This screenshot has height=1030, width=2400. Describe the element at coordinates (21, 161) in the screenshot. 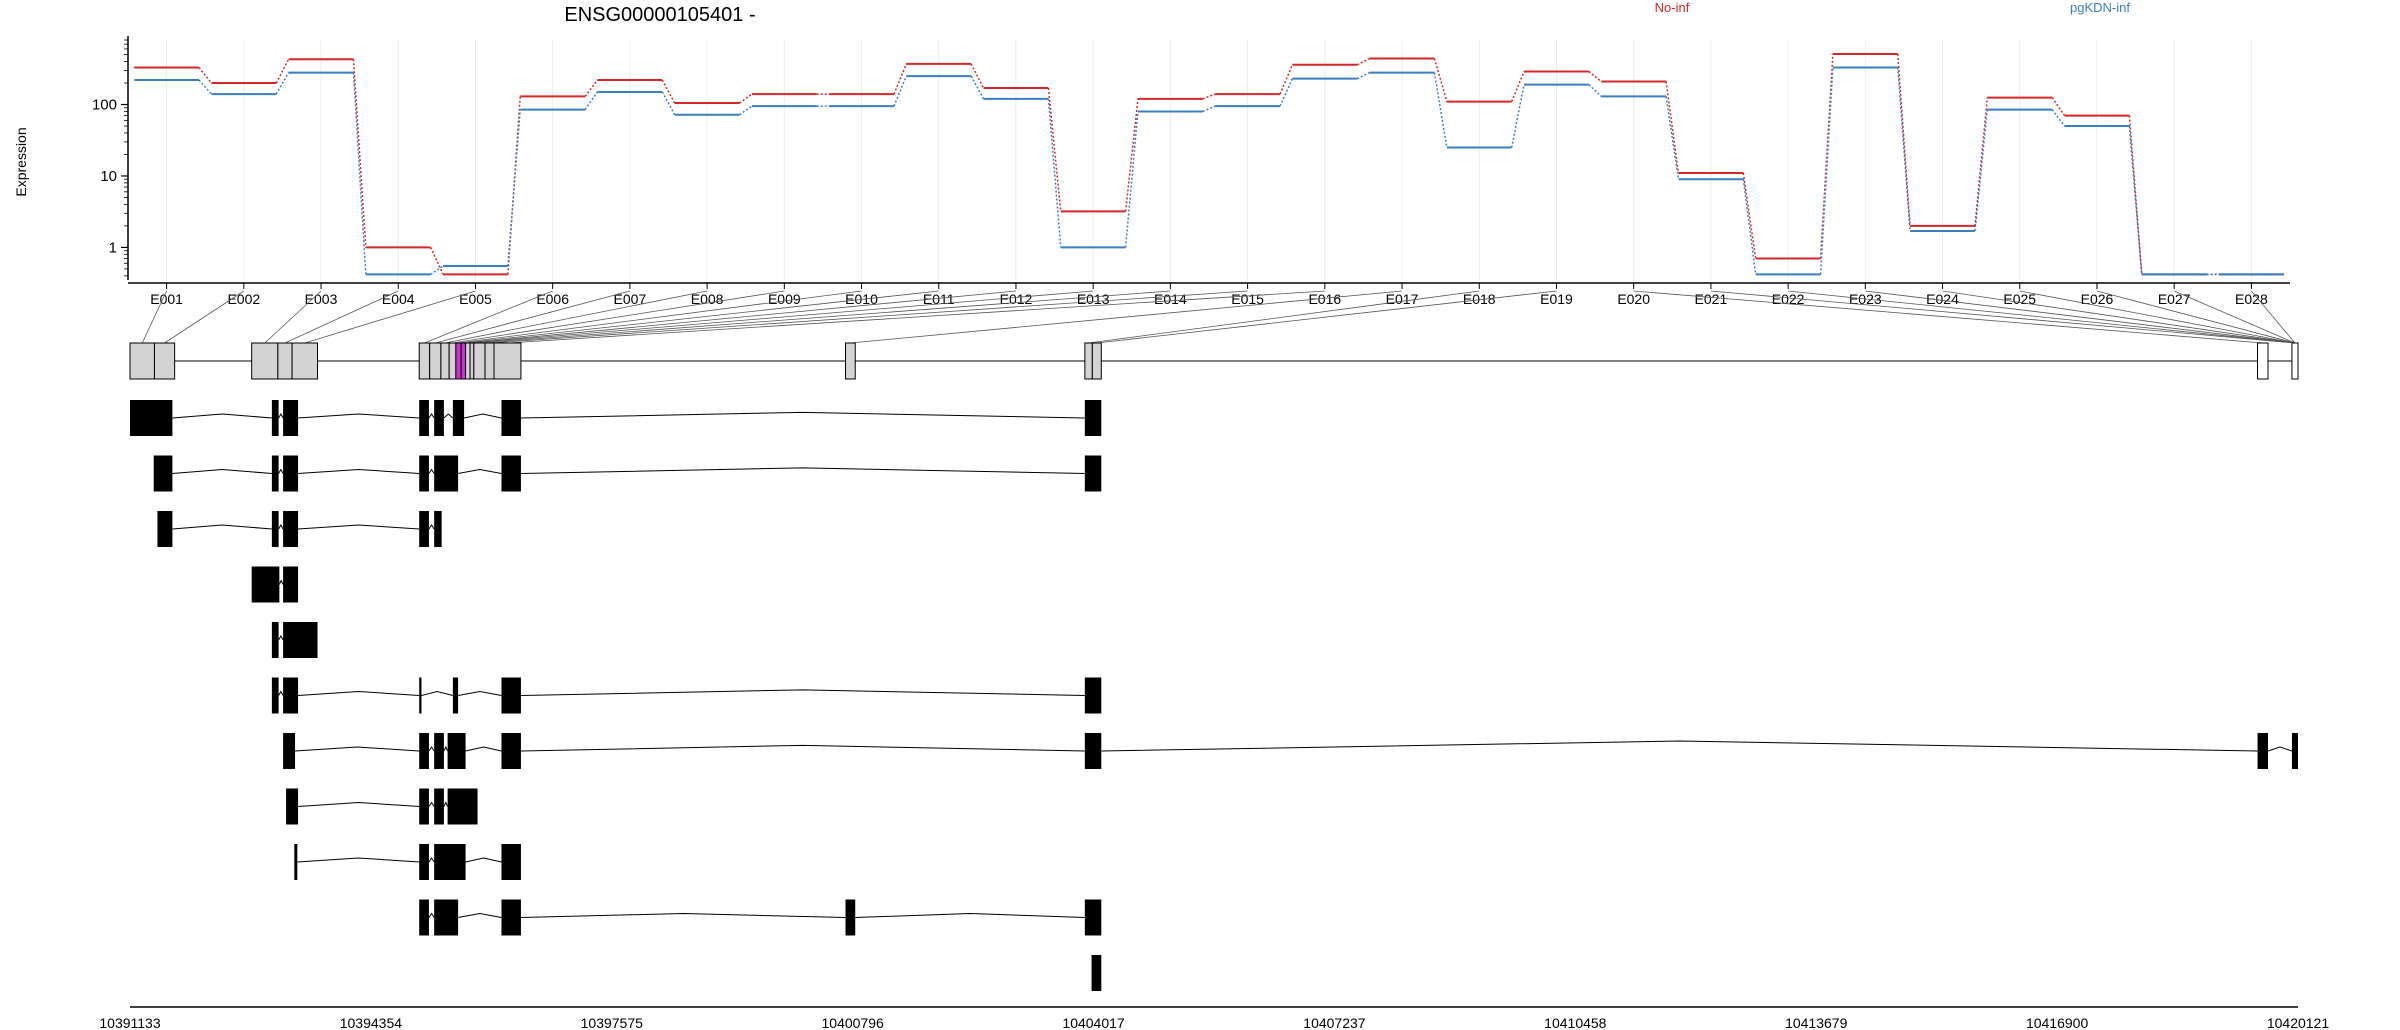

I see `y-axis-label: Expression` at that location.